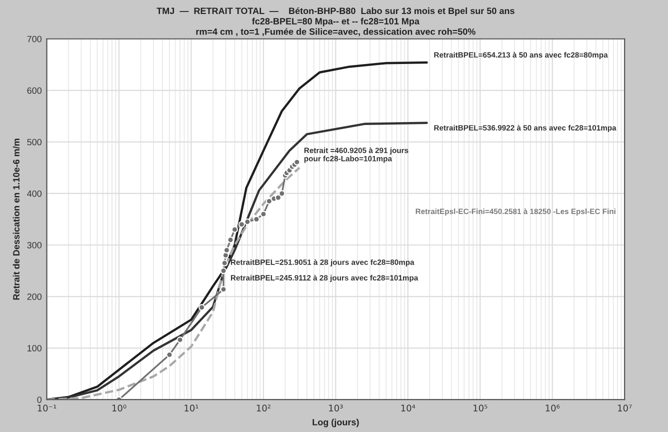 The width and height of the screenshot is (668, 432). What do you see at coordinates (119, 408) in the screenshot?
I see `x-tick-label: 10⁰` at bounding box center [119, 408].